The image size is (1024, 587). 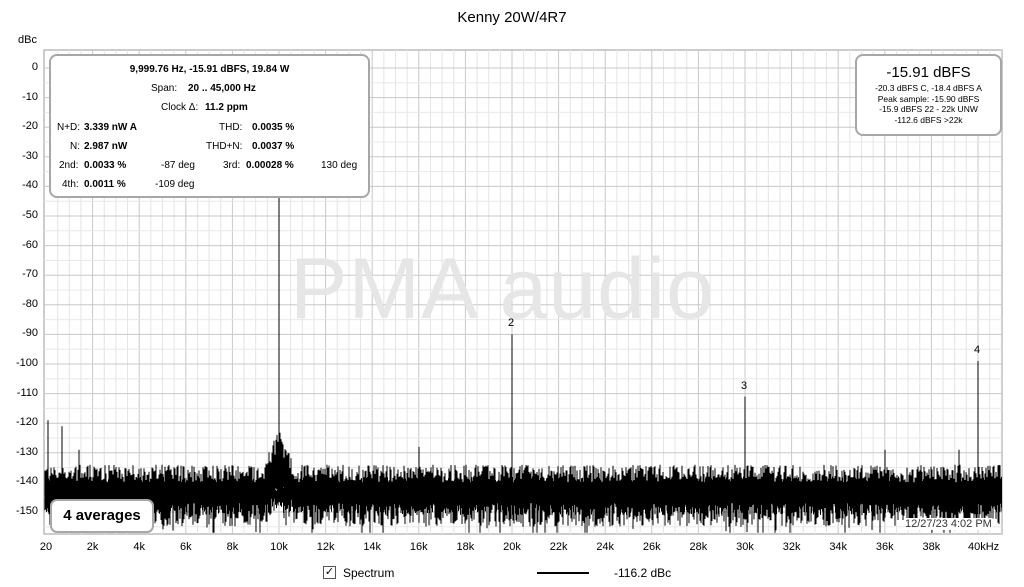 I want to click on n-value: 2.987 nW, so click(x=106, y=146).